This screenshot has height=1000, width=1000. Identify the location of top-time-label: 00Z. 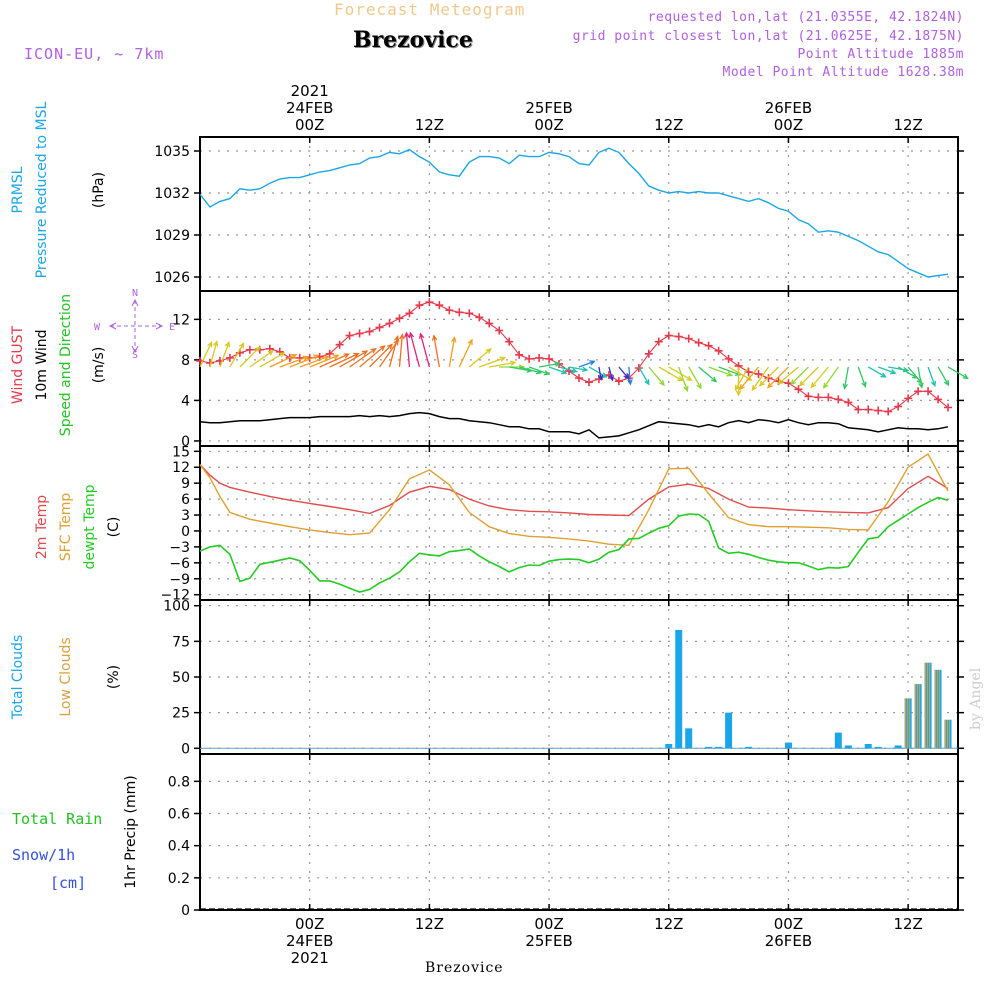
(309, 125).